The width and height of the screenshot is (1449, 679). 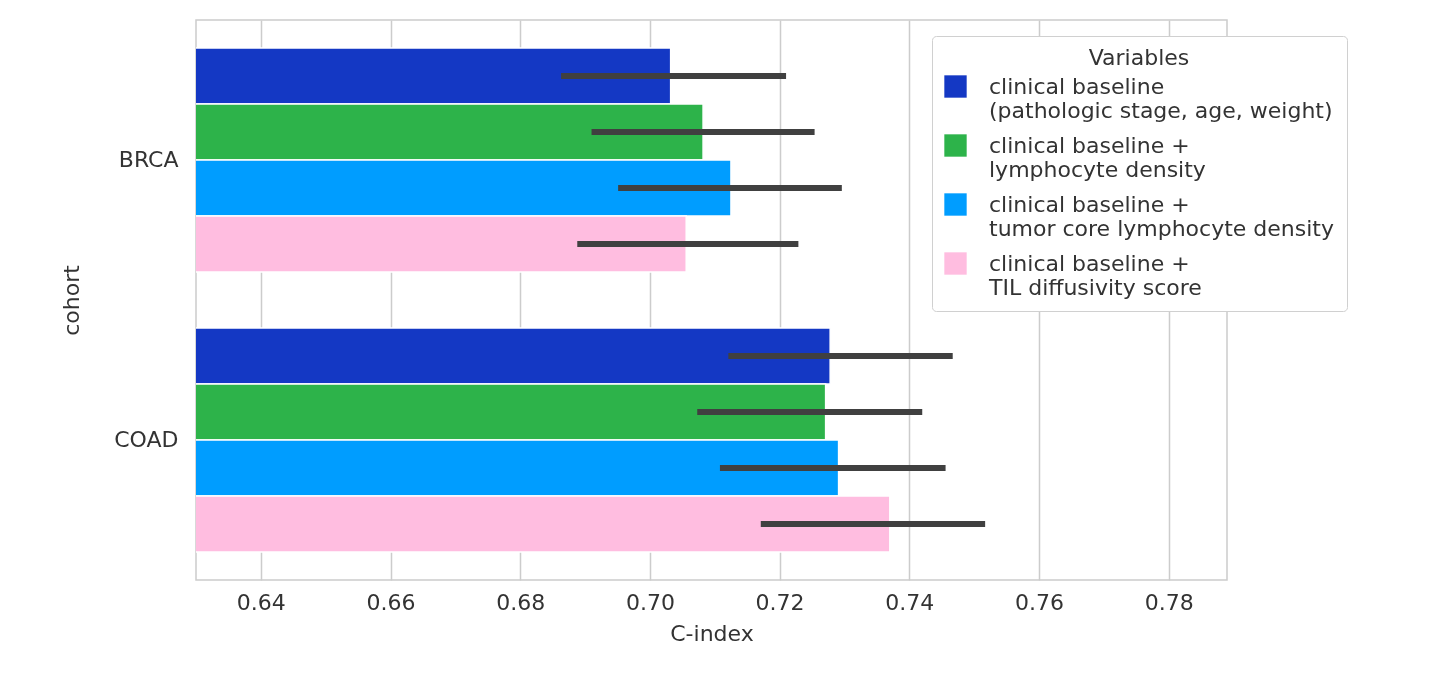 What do you see at coordinates (780, 602) in the screenshot?
I see `x-tick-label: 0.72` at bounding box center [780, 602].